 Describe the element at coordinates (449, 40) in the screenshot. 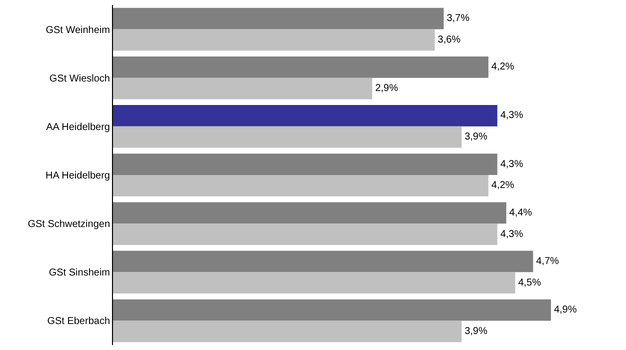

I see `data-label: 3,6%` at that location.